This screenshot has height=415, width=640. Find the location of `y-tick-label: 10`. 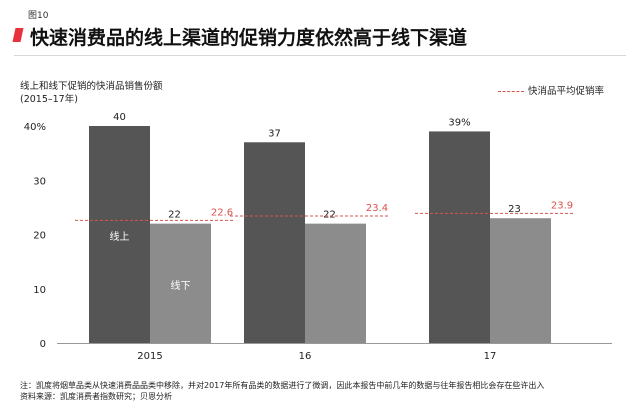

y-tick-label: 10 is located at coordinates (39, 290).